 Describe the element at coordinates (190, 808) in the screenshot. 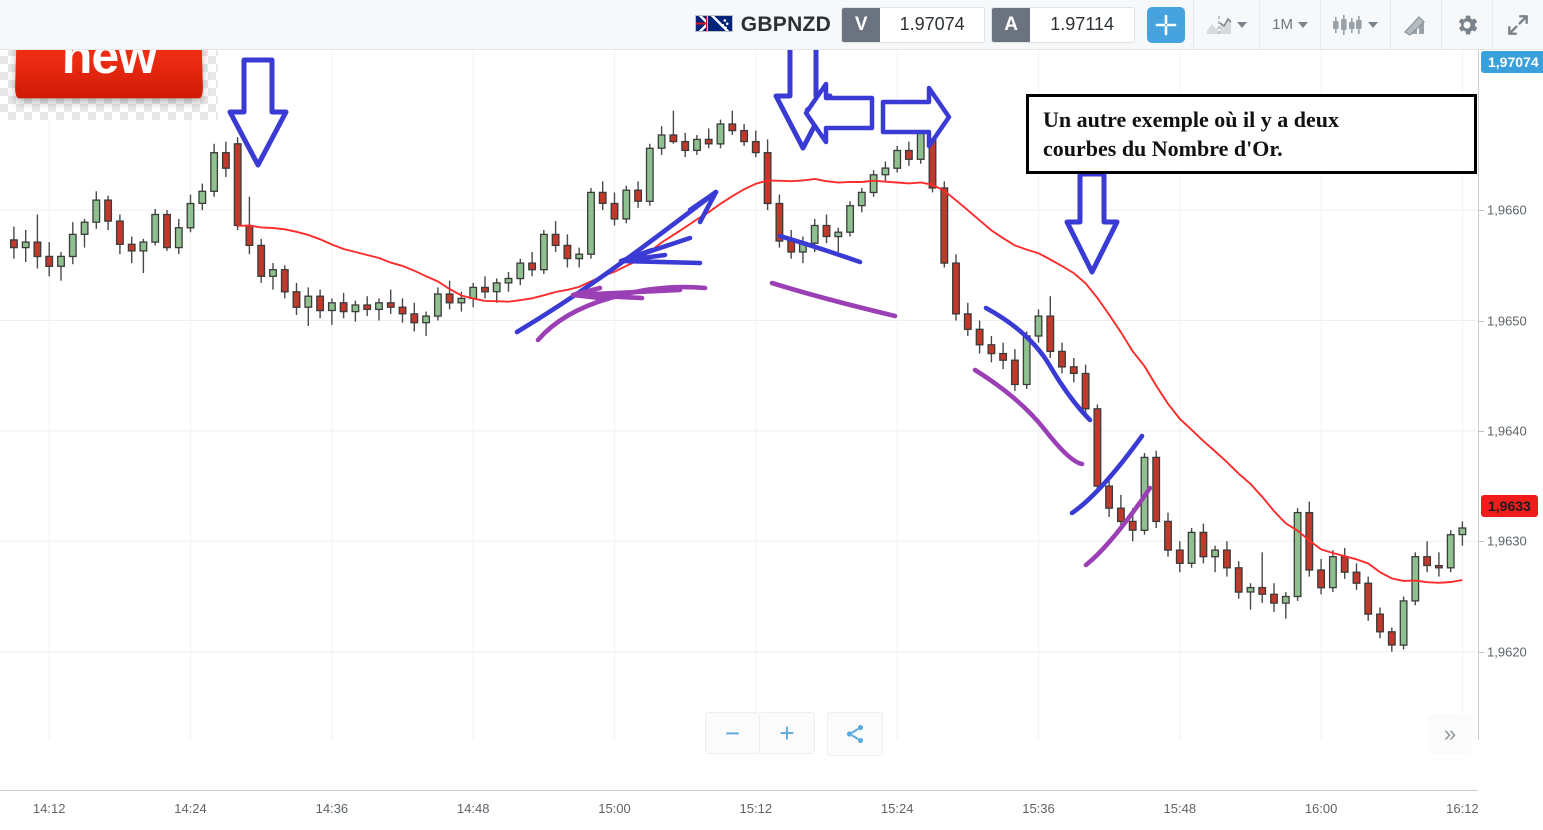

I see `time-tick: 14:24` at that location.